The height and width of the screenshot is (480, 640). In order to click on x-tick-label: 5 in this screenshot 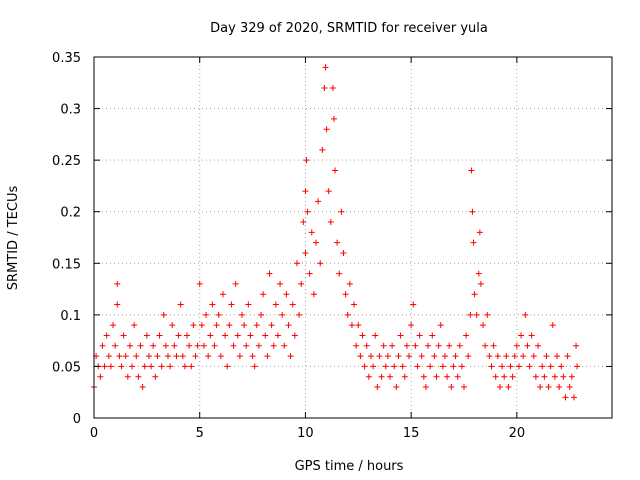, I will do `click(200, 433)`.